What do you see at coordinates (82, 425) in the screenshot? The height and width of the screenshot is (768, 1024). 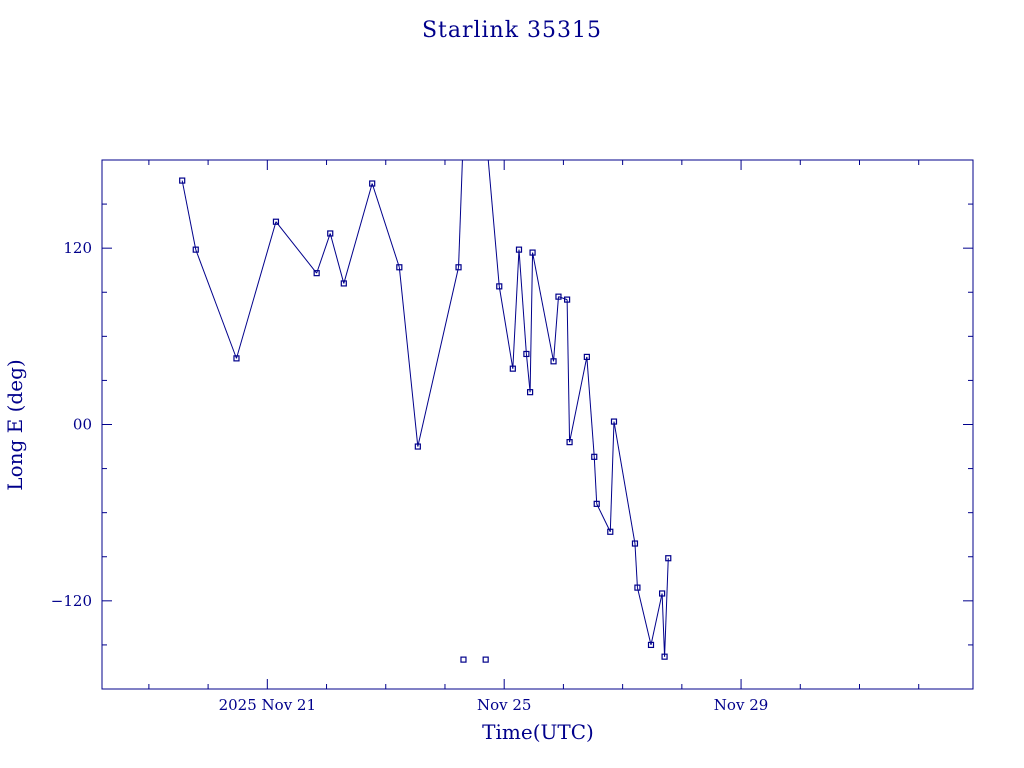 I see `y-tick-label: 00` at bounding box center [82, 425].